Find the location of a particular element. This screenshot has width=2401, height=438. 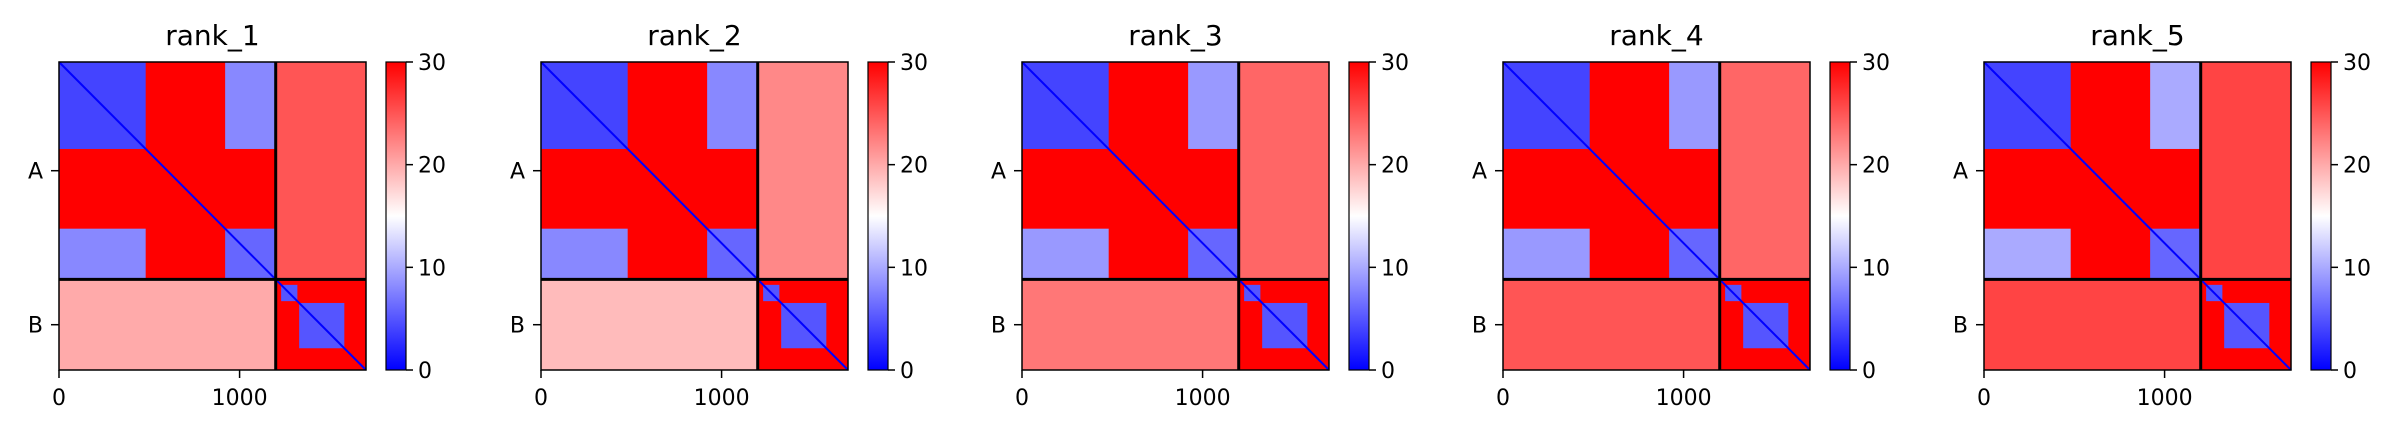

panel-title: rank_1 is located at coordinates (212, 35).